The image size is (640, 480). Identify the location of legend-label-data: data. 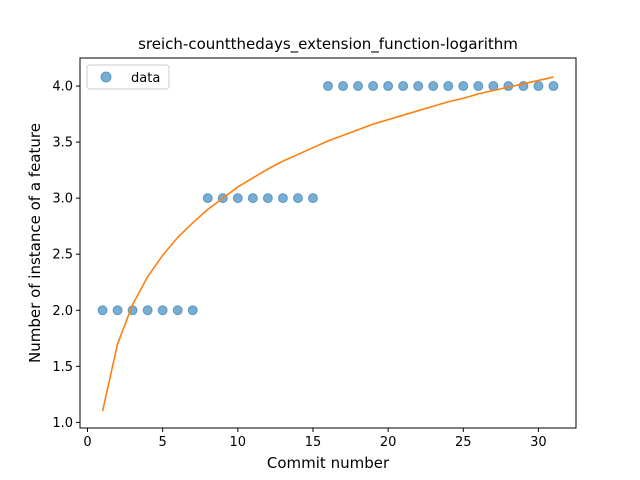
(145, 78).